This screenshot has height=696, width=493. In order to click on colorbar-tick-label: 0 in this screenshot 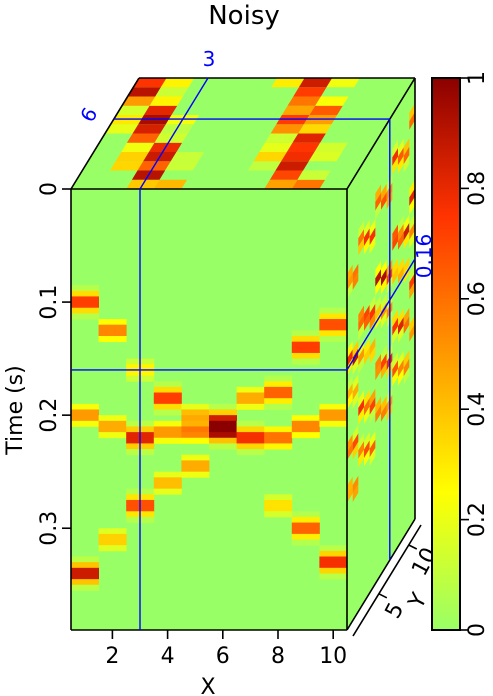, I will do `click(477, 630)`.